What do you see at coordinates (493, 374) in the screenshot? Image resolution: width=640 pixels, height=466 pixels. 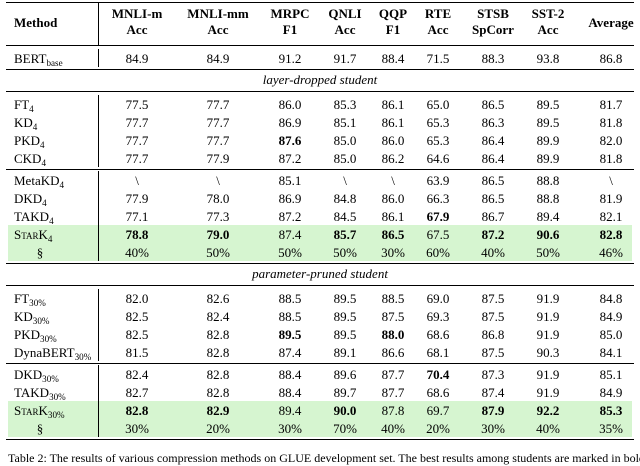 I see `cell: 87.3` at bounding box center [493, 374].